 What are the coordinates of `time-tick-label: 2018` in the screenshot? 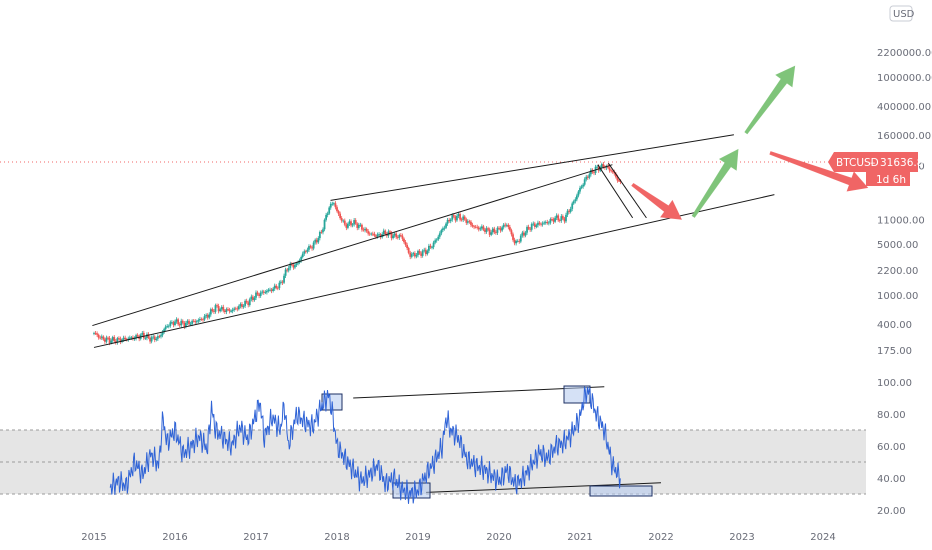 It's located at (336, 537).